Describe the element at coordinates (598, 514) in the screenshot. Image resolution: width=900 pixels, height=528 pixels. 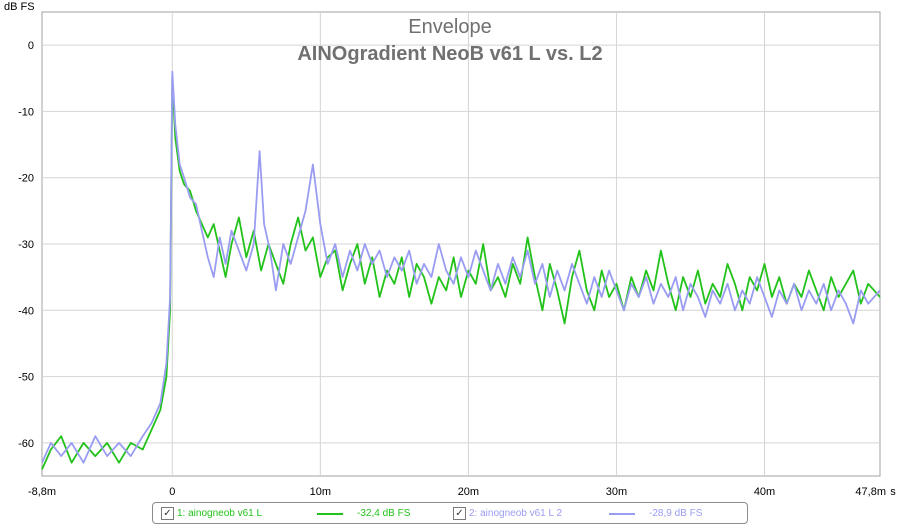
I see `legend-item-series-2: ✓ 2: ainogneob v61 L 2 -28,9 dB FS` at that location.